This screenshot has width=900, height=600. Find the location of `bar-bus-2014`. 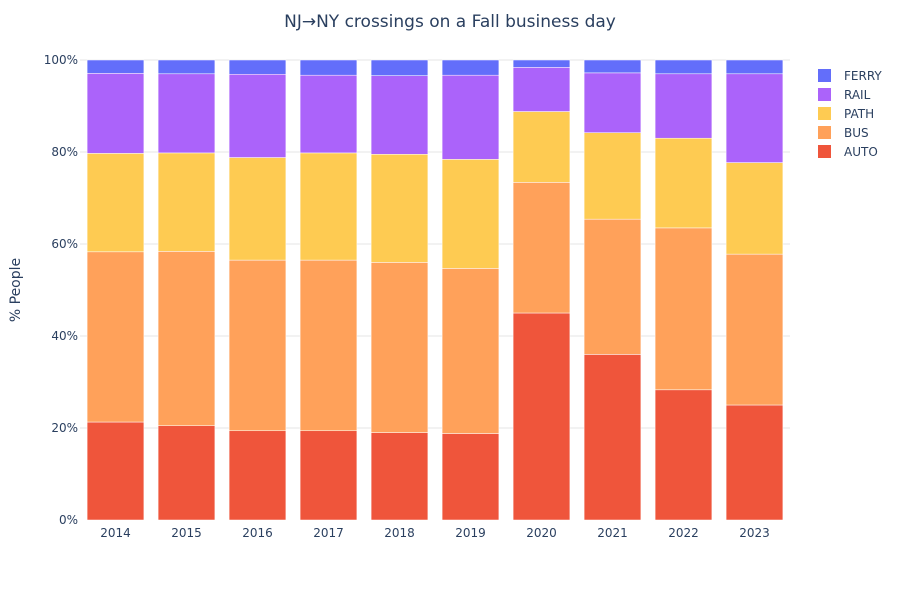

bar-bus-2014 is located at coordinates (115, 337).